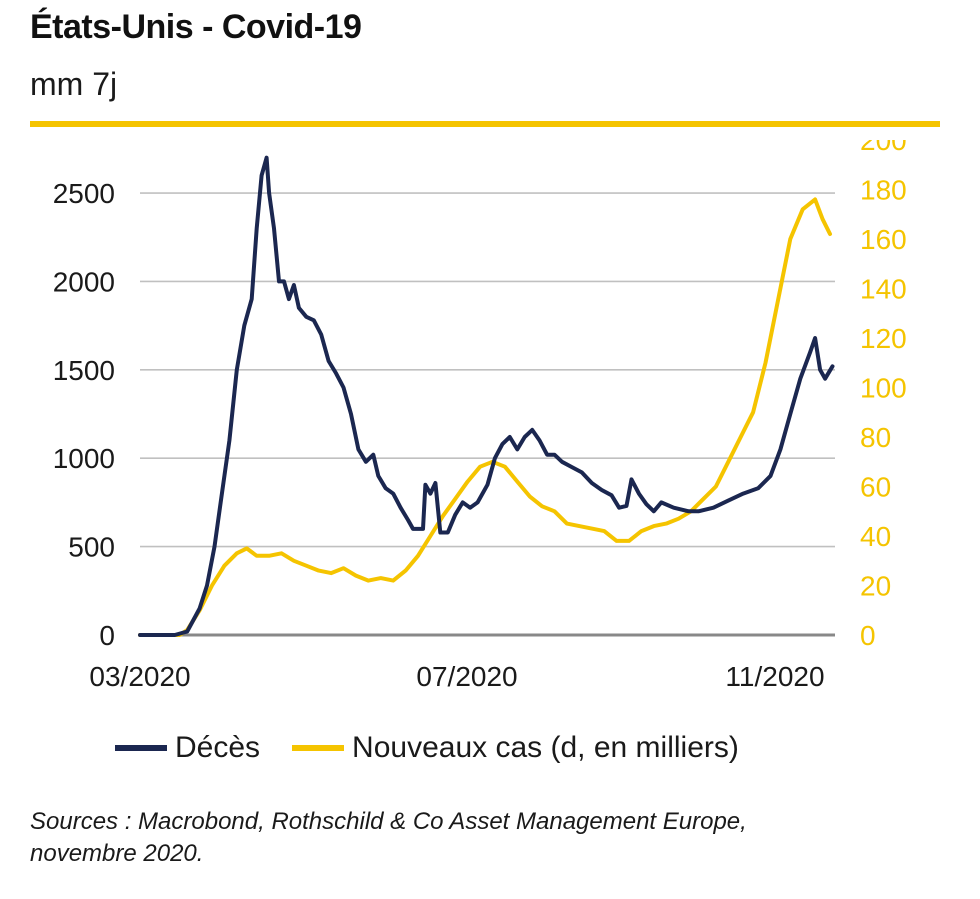 The image size is (980, 899). What do you see at coordinates (868, 635) in the screenshot?
I see `right-axis-tick-label: 0` at bounding box center [868, 635].